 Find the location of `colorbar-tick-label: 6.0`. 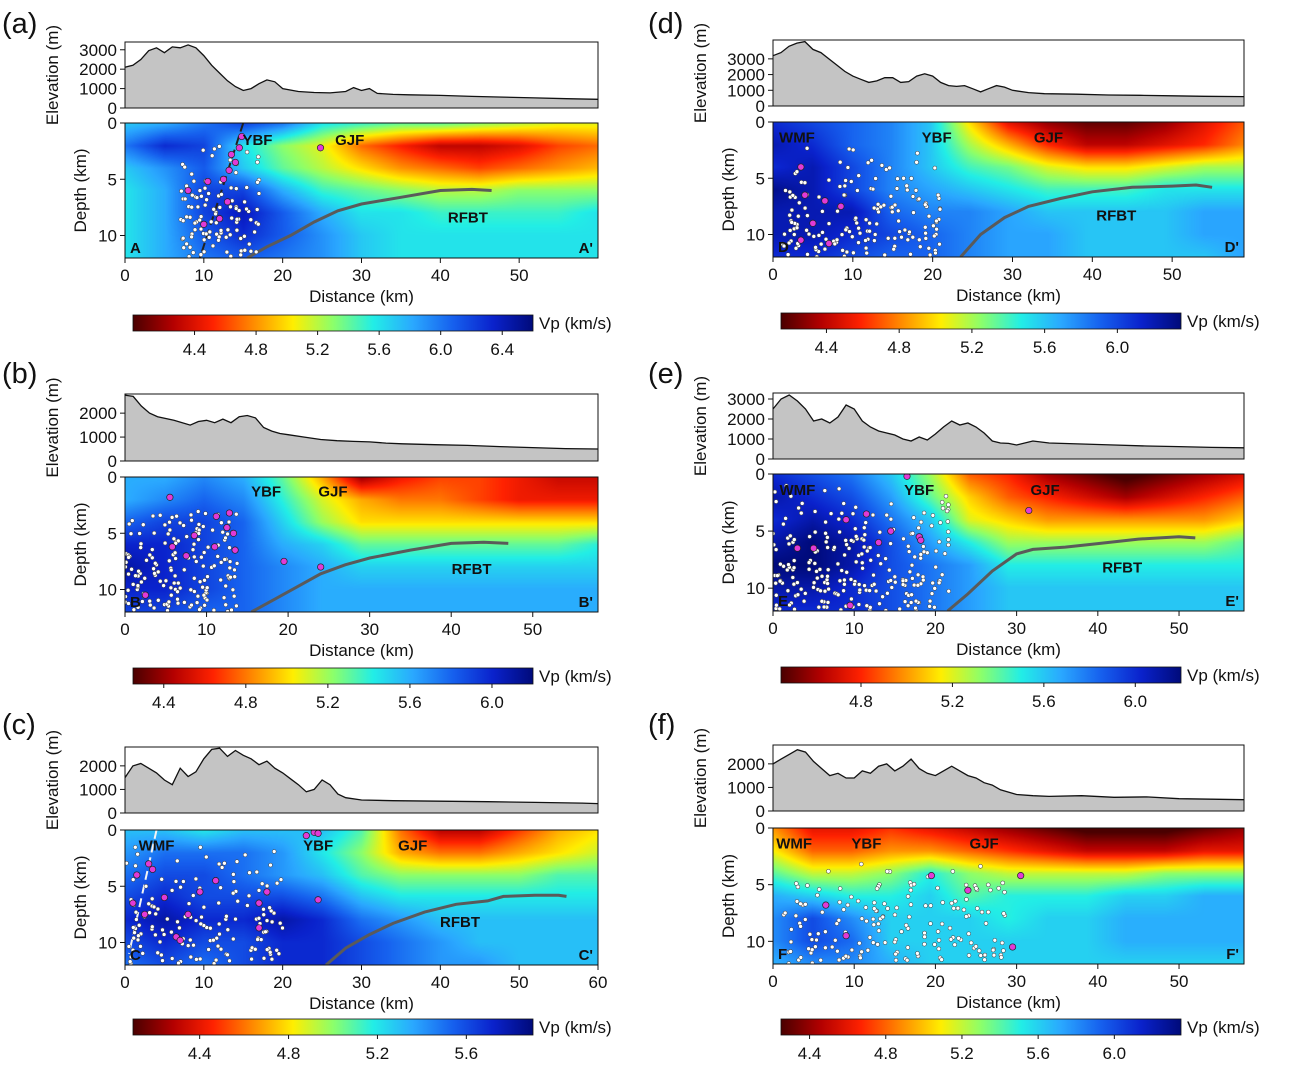

colorbar-tick-label: 6.0 is located at coordinates (441, 349).